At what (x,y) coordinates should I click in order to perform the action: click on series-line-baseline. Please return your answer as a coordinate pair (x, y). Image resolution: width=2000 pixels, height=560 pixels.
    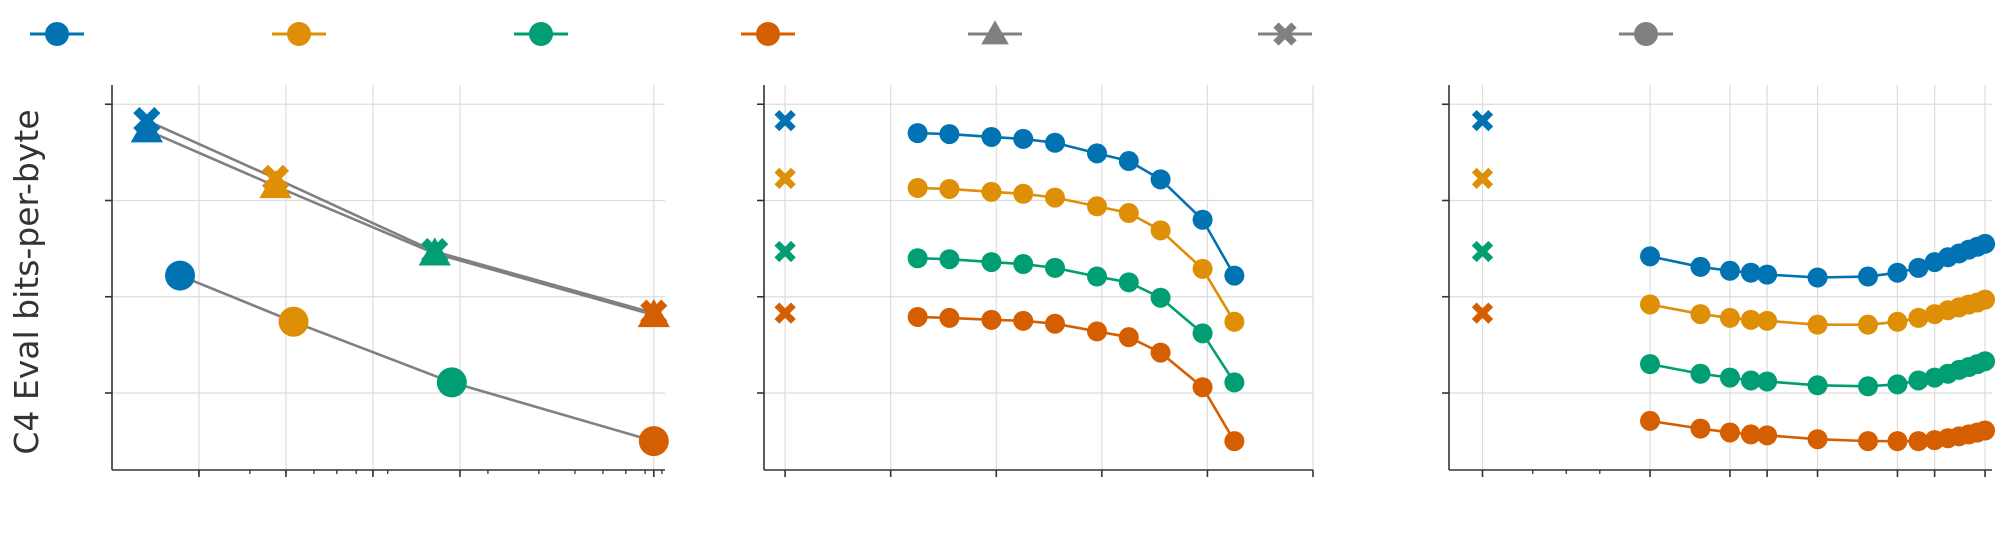
    Looking at the image, I should click on (400, 223).